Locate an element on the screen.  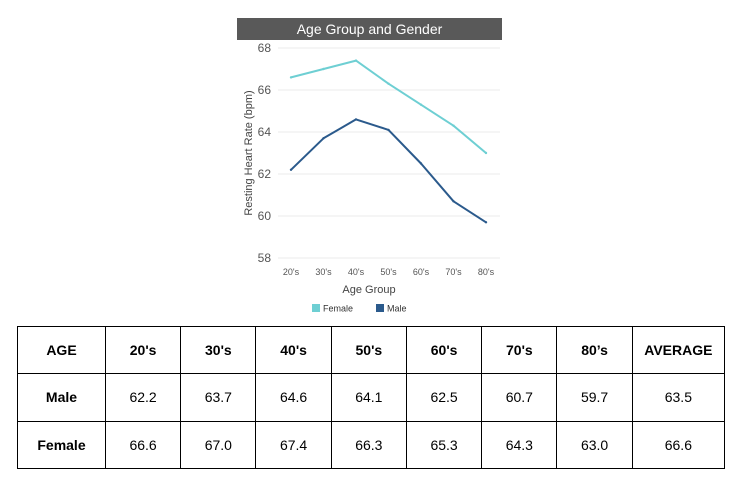
table-cell: 59.7 is located at coordinates (594, 397).